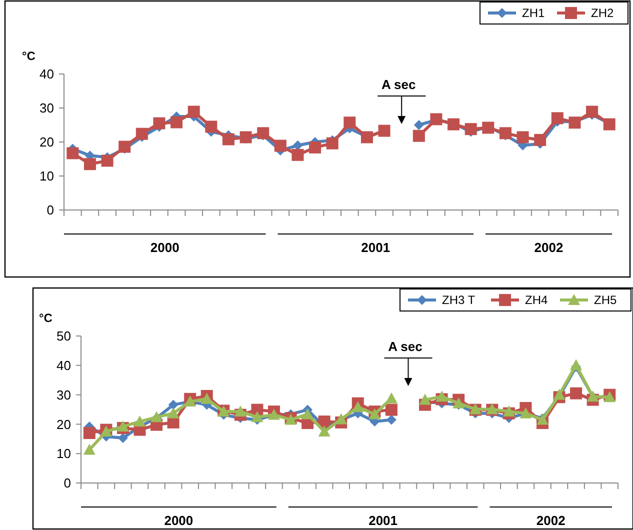  I want to click on legend-label: ZH4, so click(536, 300).